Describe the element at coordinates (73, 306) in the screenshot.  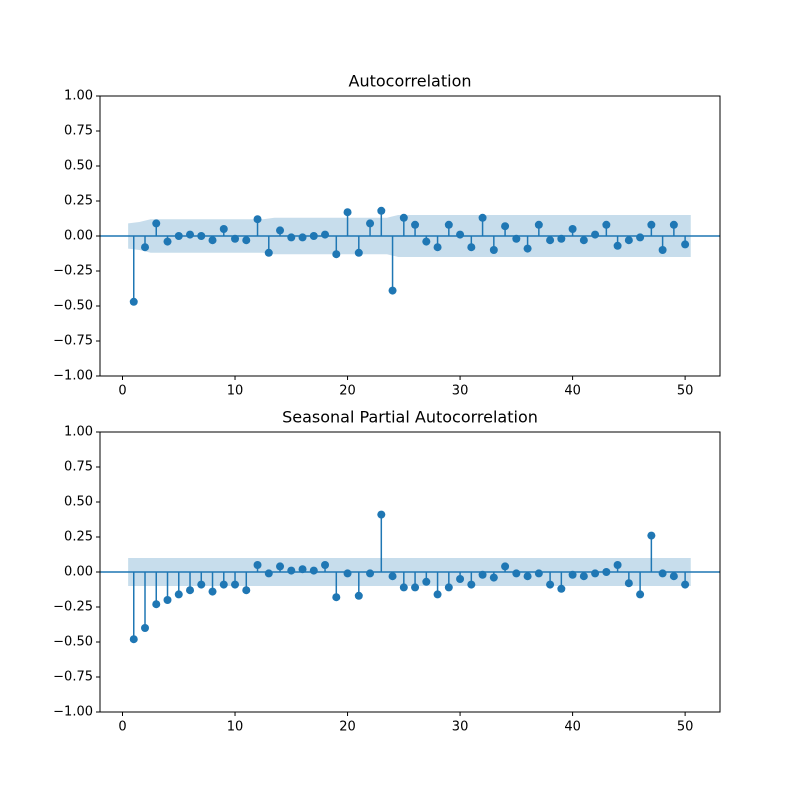
I see `y-tick-label: −0.50` at that location.